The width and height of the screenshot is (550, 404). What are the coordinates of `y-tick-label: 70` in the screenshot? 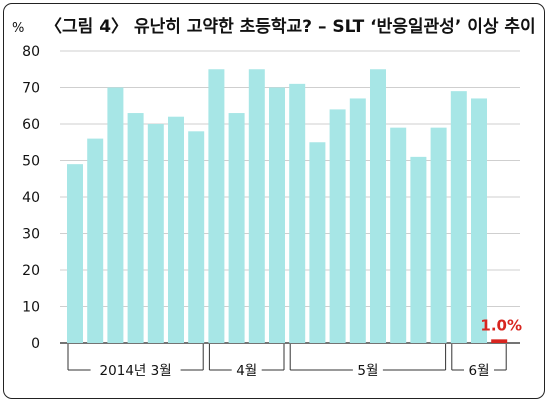 It's located at (31, 89).